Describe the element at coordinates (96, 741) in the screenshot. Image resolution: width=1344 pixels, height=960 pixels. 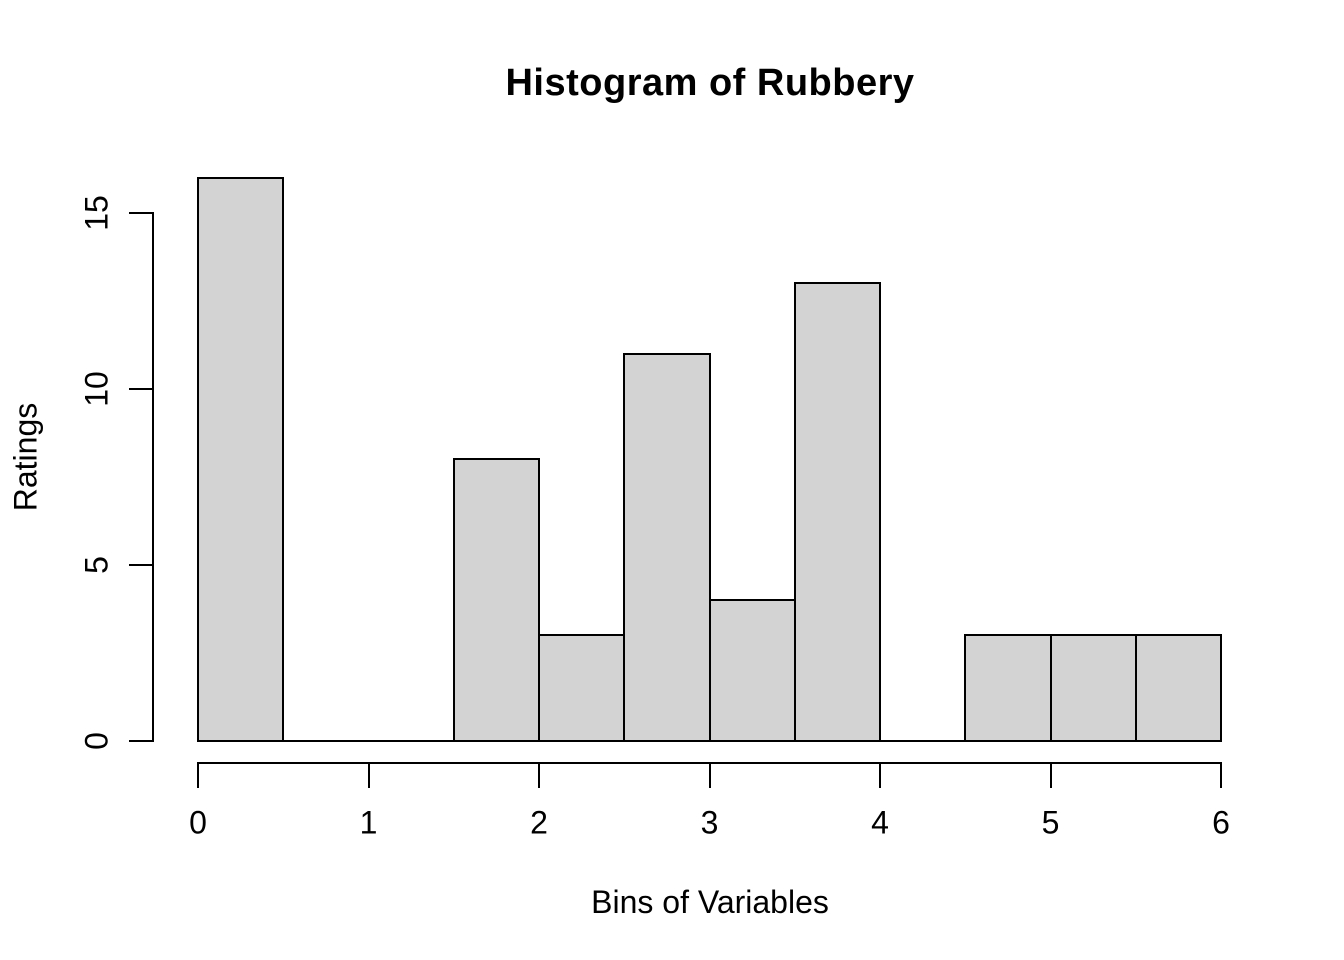
I see `y-tick-label: 0` at that location.